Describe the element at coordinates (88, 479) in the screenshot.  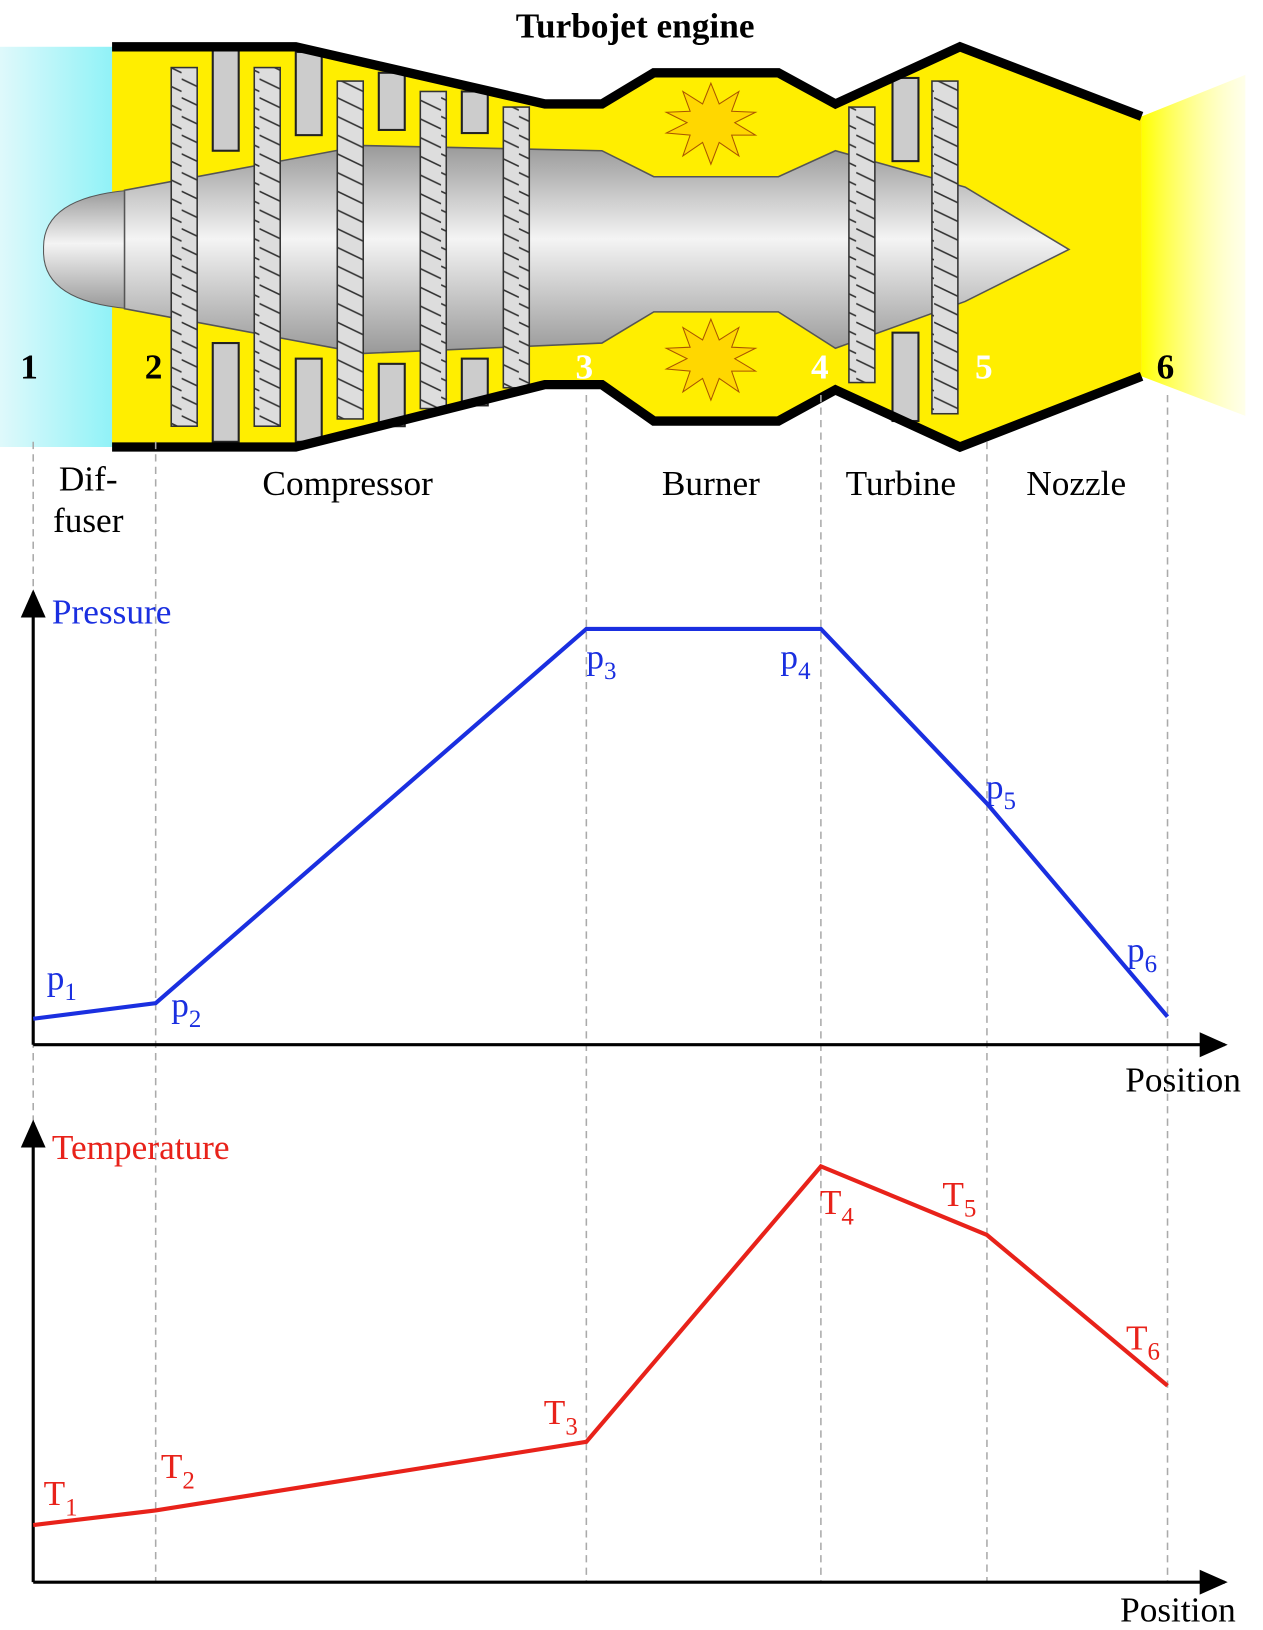
I see `section-label: Dif-` at that location.